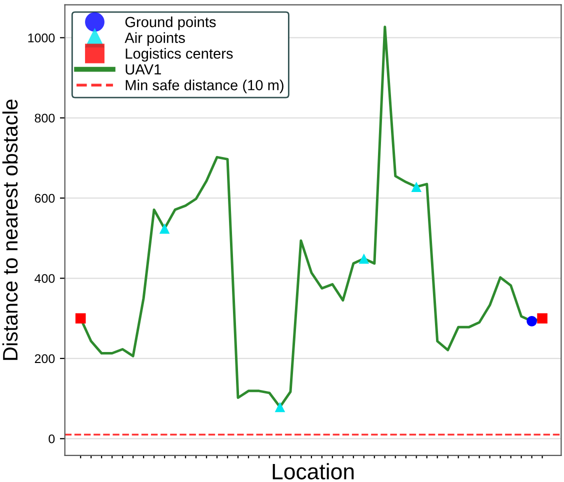 The height and width of the screenshot is (482, 564). What do you see at coordinates (170, 23) in the screenshot?
I see `legend-label: Ground points` at bounding box center [170, 23].